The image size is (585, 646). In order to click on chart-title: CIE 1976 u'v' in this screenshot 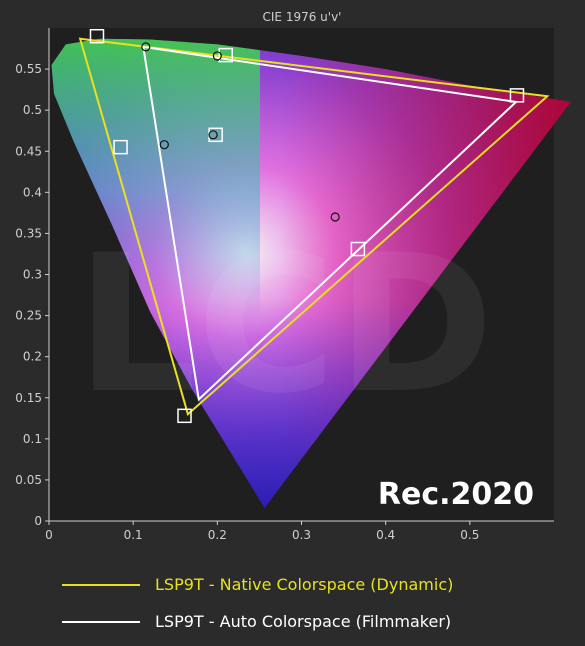, I will do `click(302, 17)`.